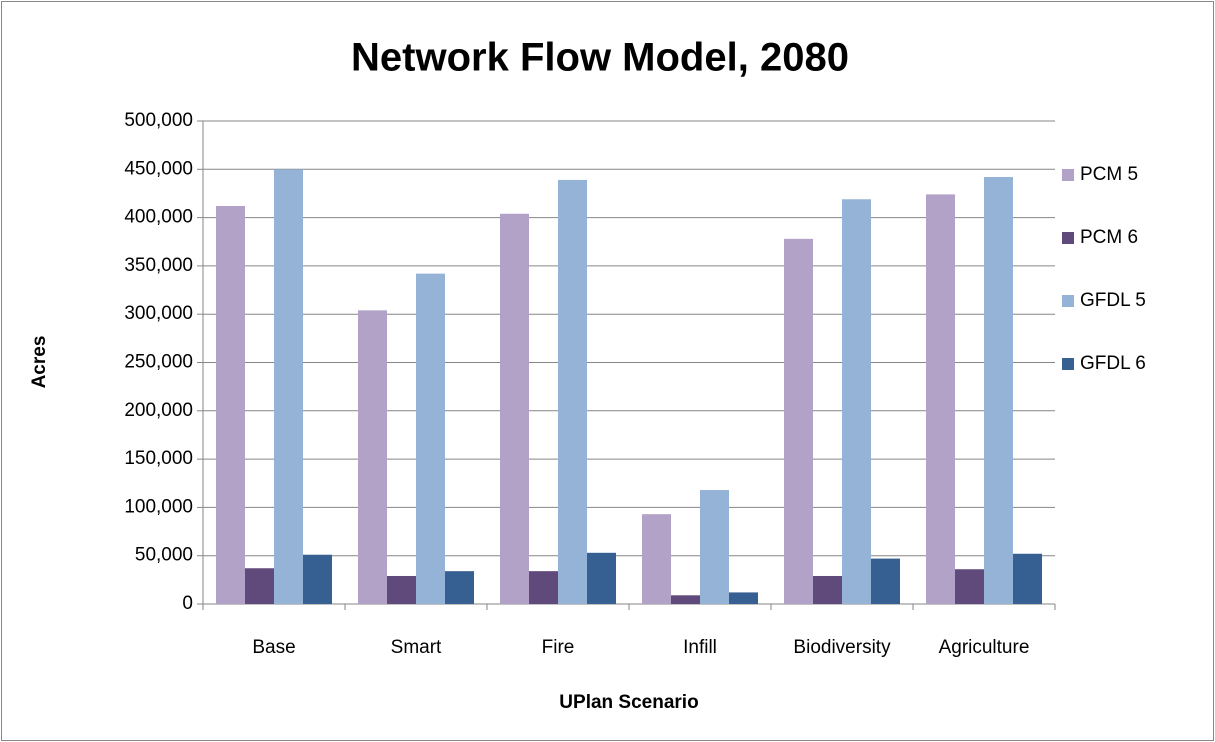  Describe the element at coordinates (1113, 300) in the screenshot. I see `legend-label: GFDL 5` at that location.